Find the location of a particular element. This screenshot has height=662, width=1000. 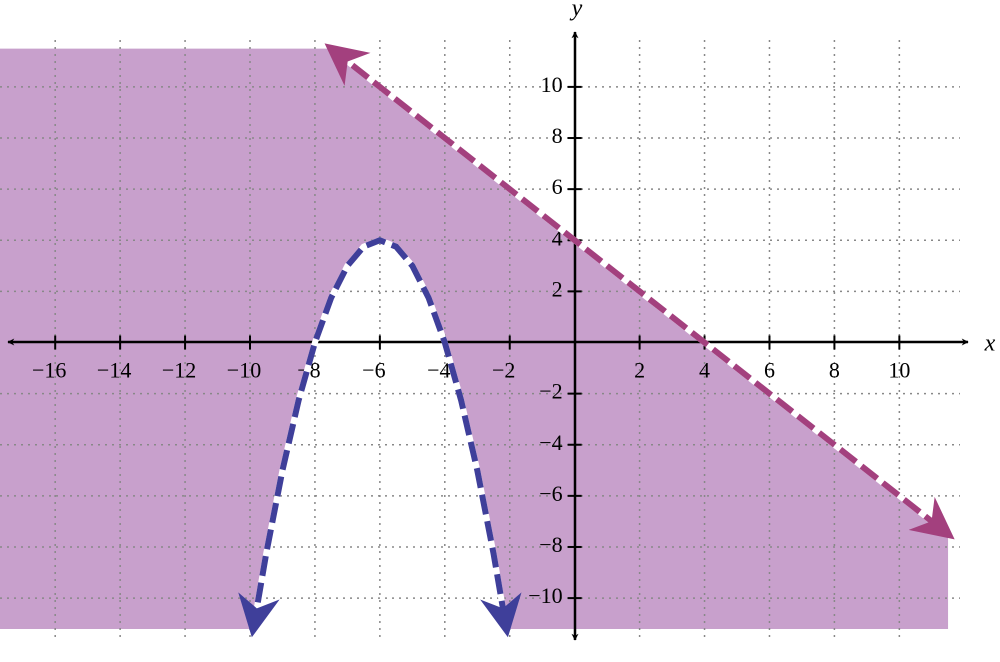

y-tick-label: −6 is located at coordinates (550, 493).